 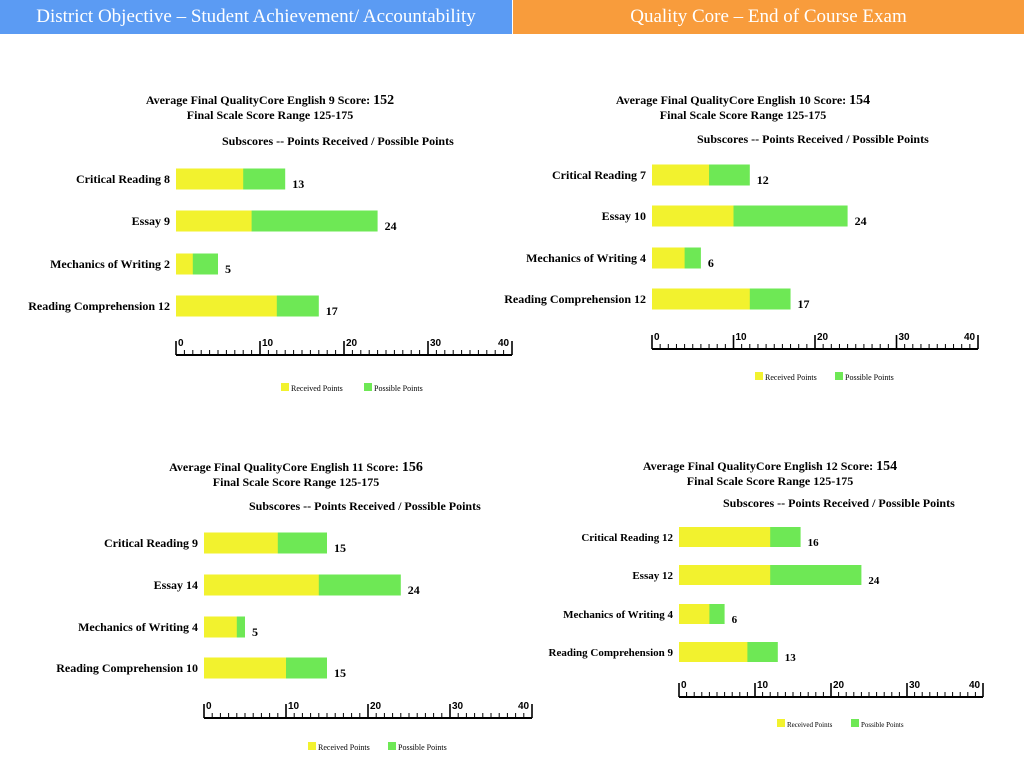 What do you see at coordinates (624, 216) in the screenshot?
I see `category-label: Essay 10` at bounding box center [624, 216].